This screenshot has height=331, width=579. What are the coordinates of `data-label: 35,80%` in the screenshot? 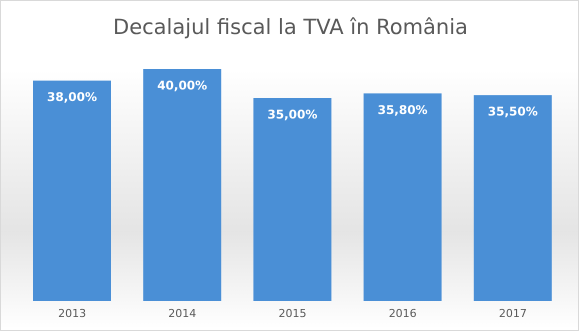 It's located at (403, 109).